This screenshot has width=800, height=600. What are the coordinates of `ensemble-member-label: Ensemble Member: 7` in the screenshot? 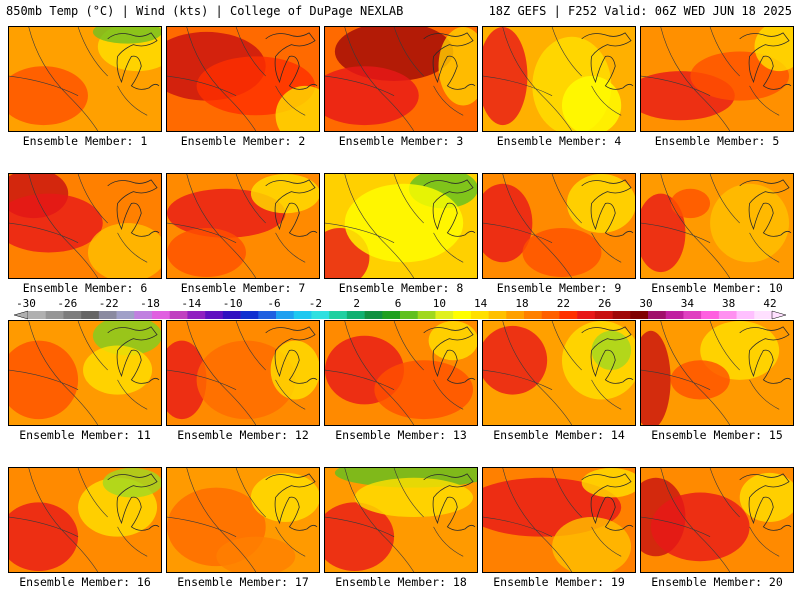 It's located at (243, 288).